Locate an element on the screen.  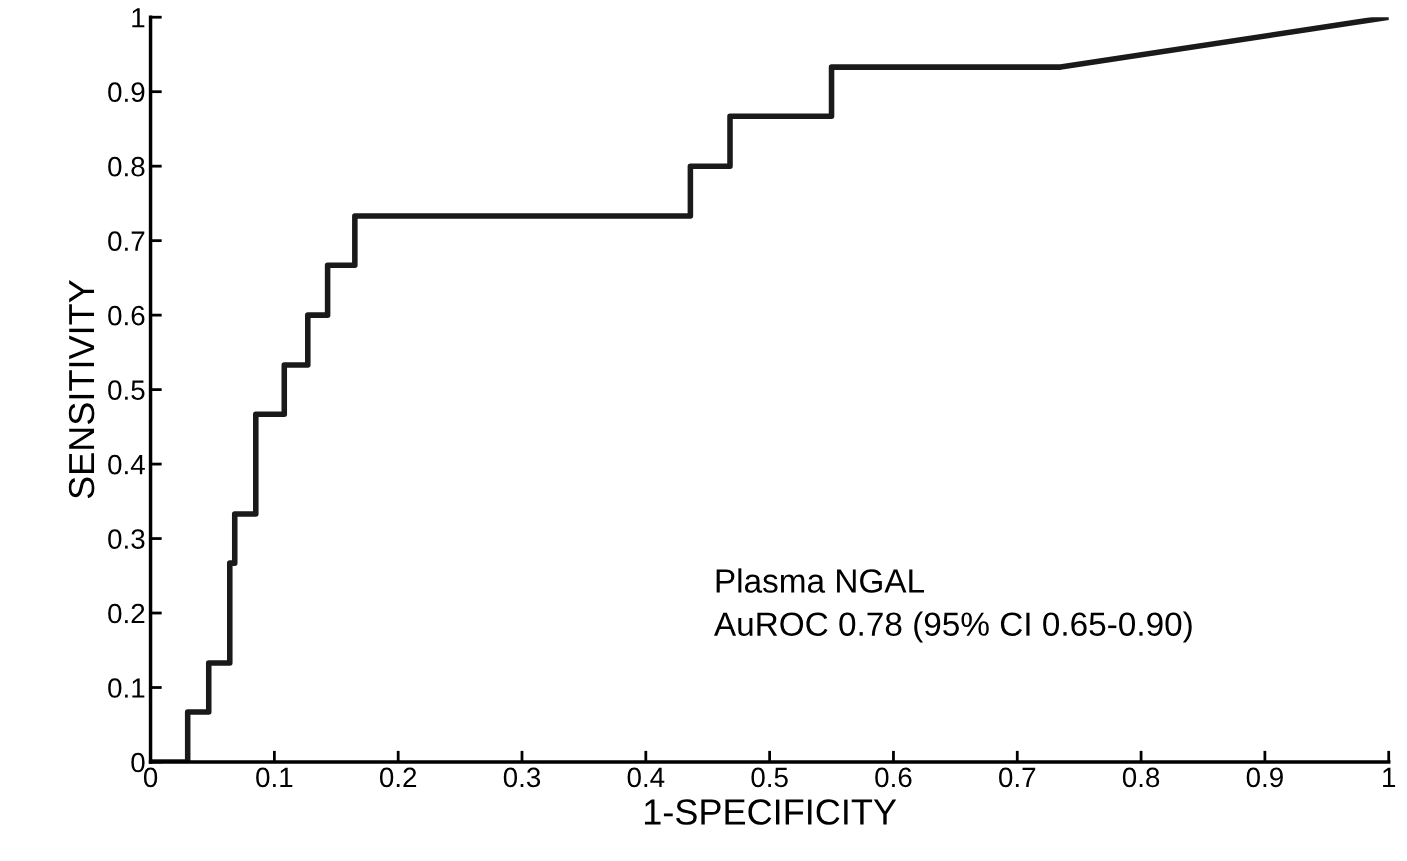
y-tick-label: 0.7 is located at coordinates (126, 241).